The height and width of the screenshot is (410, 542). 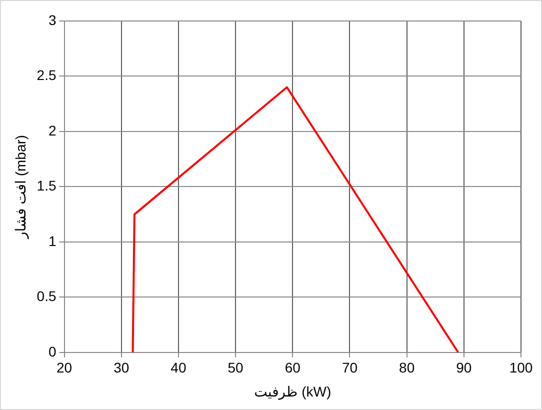 I want to click on y-tick-label: 0.5, so click(x=46, y=296).